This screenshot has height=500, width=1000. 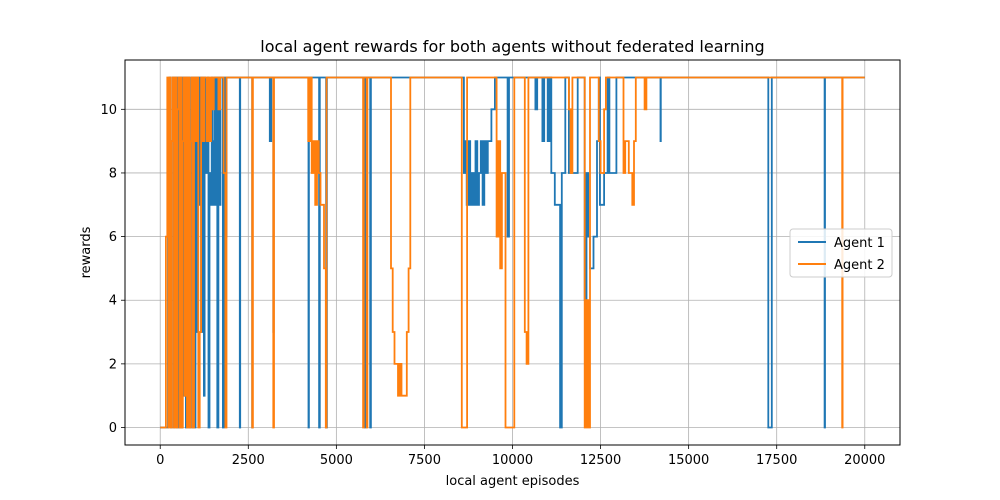 I want to click on legend-label: Agent 1, so click(x=859, y=243).